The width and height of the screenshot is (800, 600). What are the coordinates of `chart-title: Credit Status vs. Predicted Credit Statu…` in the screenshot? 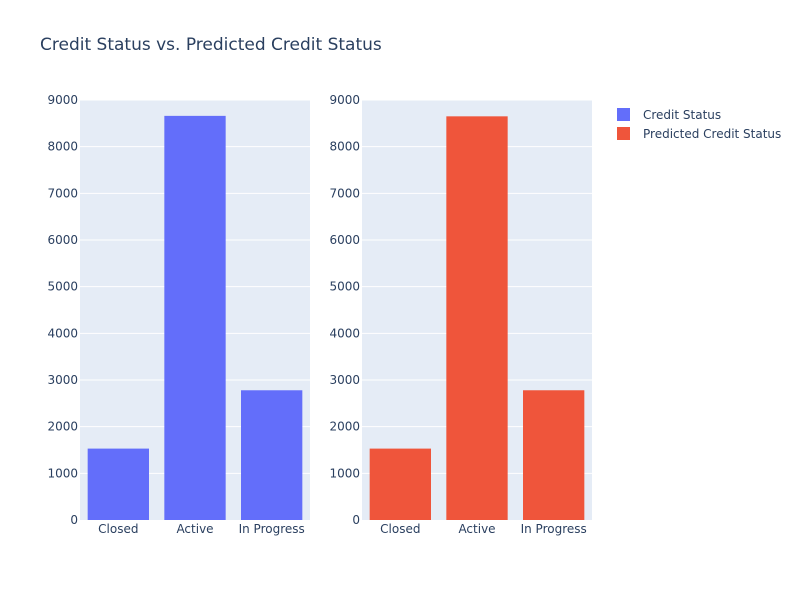 It's located at (211, 45).